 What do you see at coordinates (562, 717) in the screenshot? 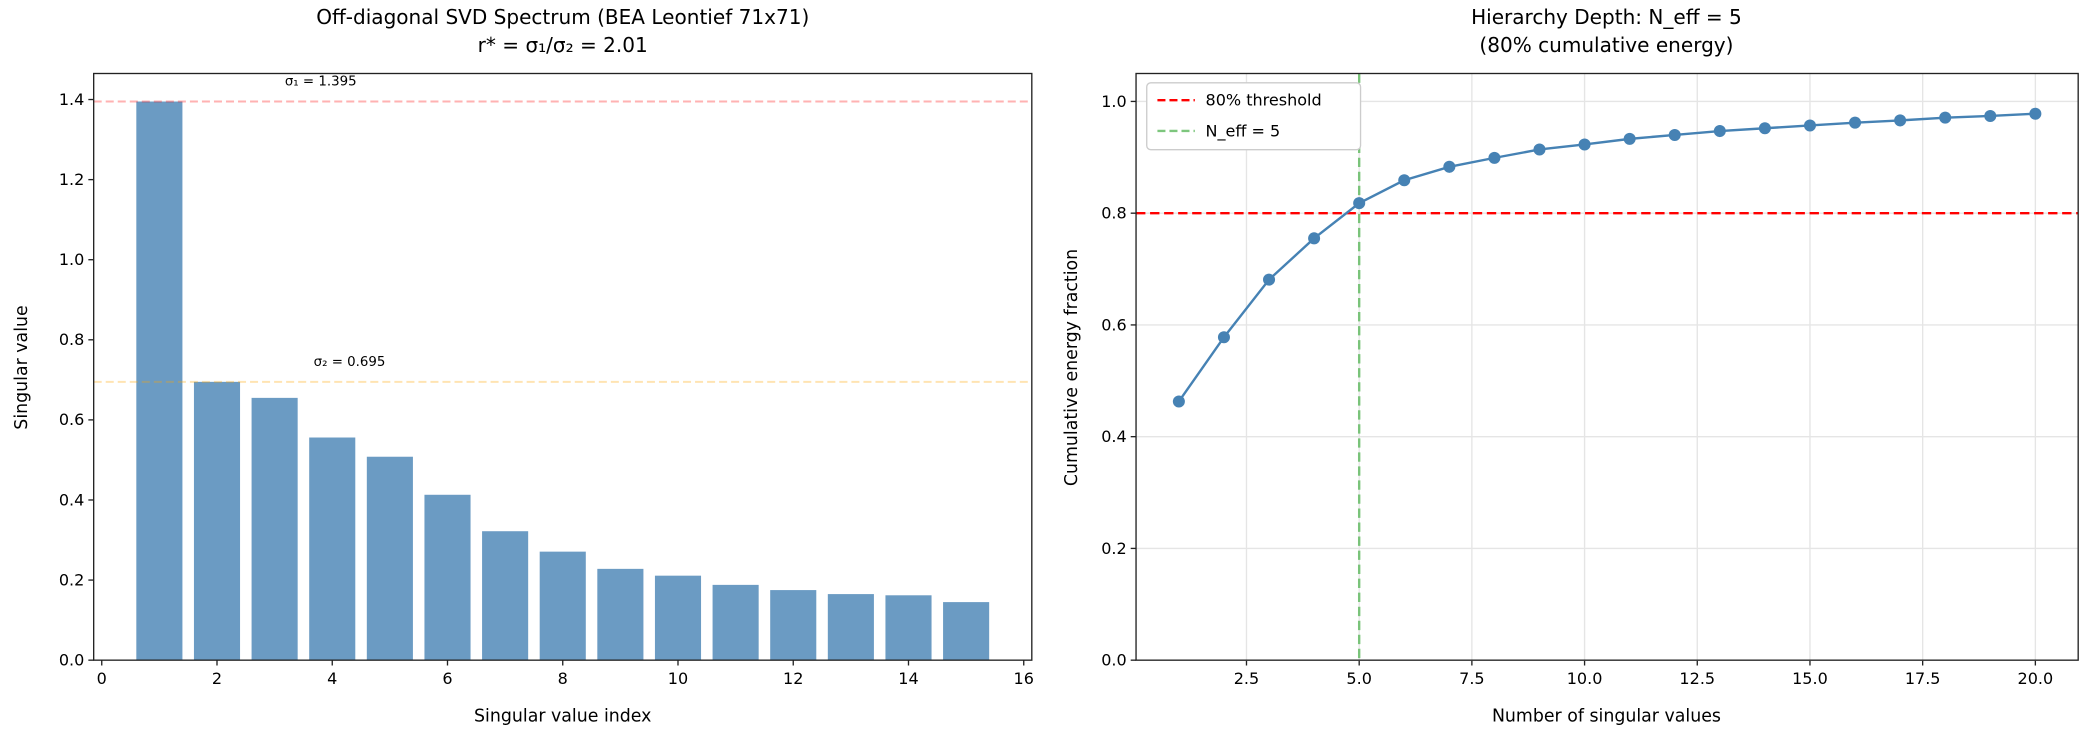
I see `left-xlabel: Singular value index` at bounding box center [562, 717].